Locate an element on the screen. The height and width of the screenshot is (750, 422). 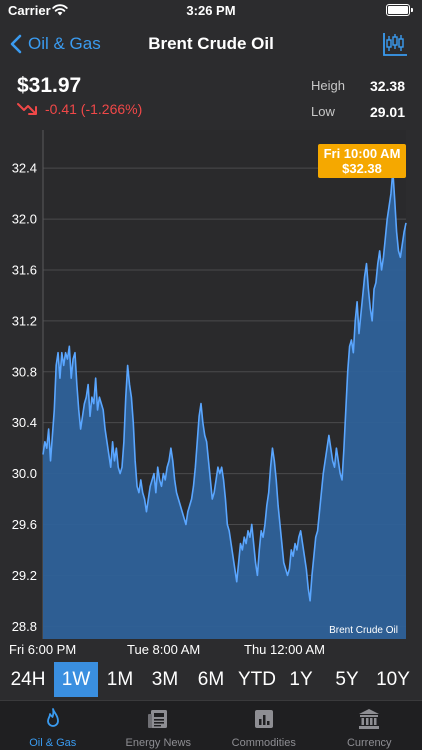
y-tick-label: 29.2 is located at coordinates (24, 575).